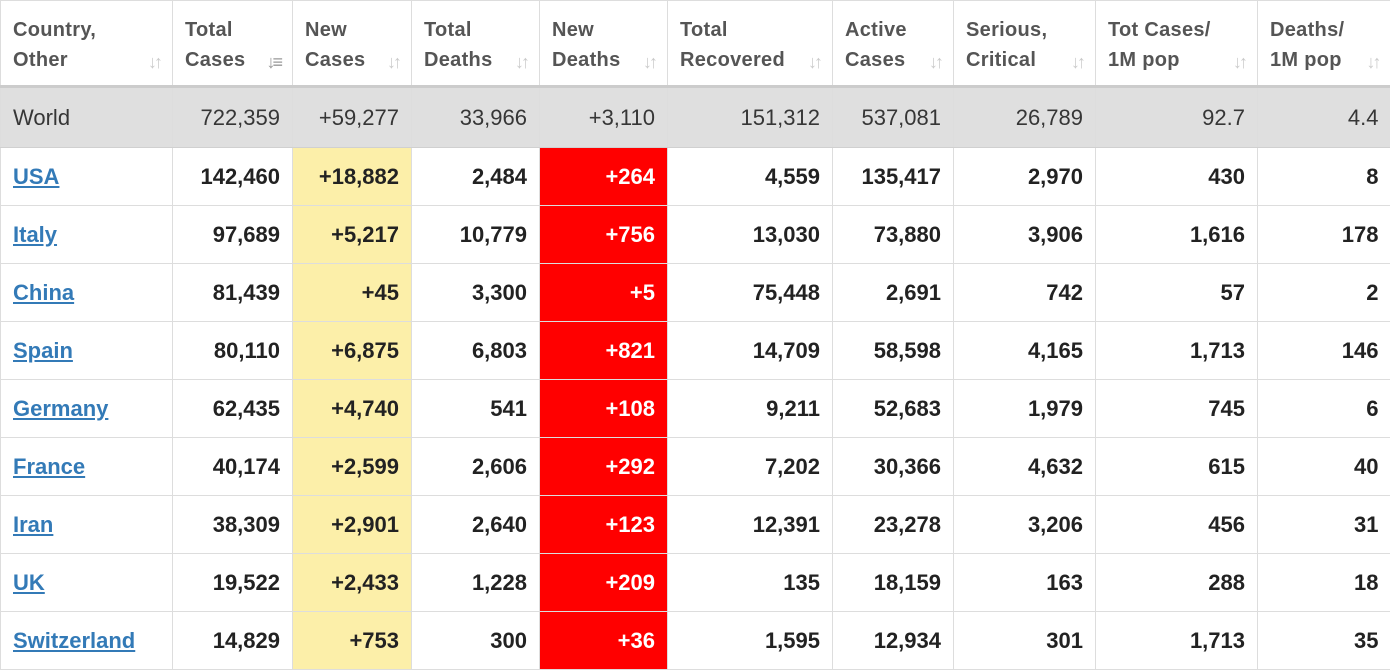  Describe the element at coordinates (232, 582) in the screenshot. I see `total-cases-cell: 19,522` at that location.